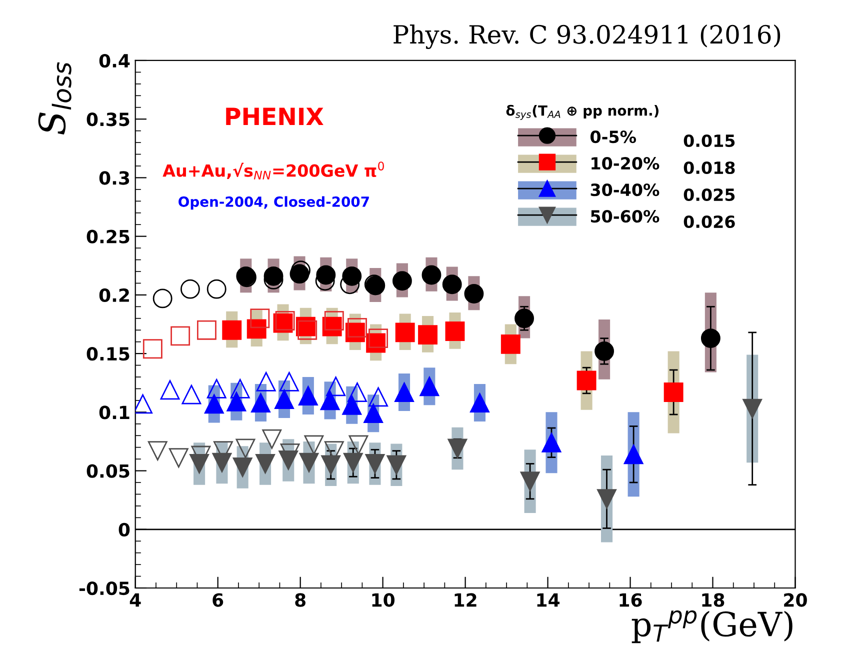 The height and width of the screenshot is (672, 846). What do you see at coordinates (625, 216) in the screenshot?
I see `legend-label: 50-60%` at bounding box center [625, 216].